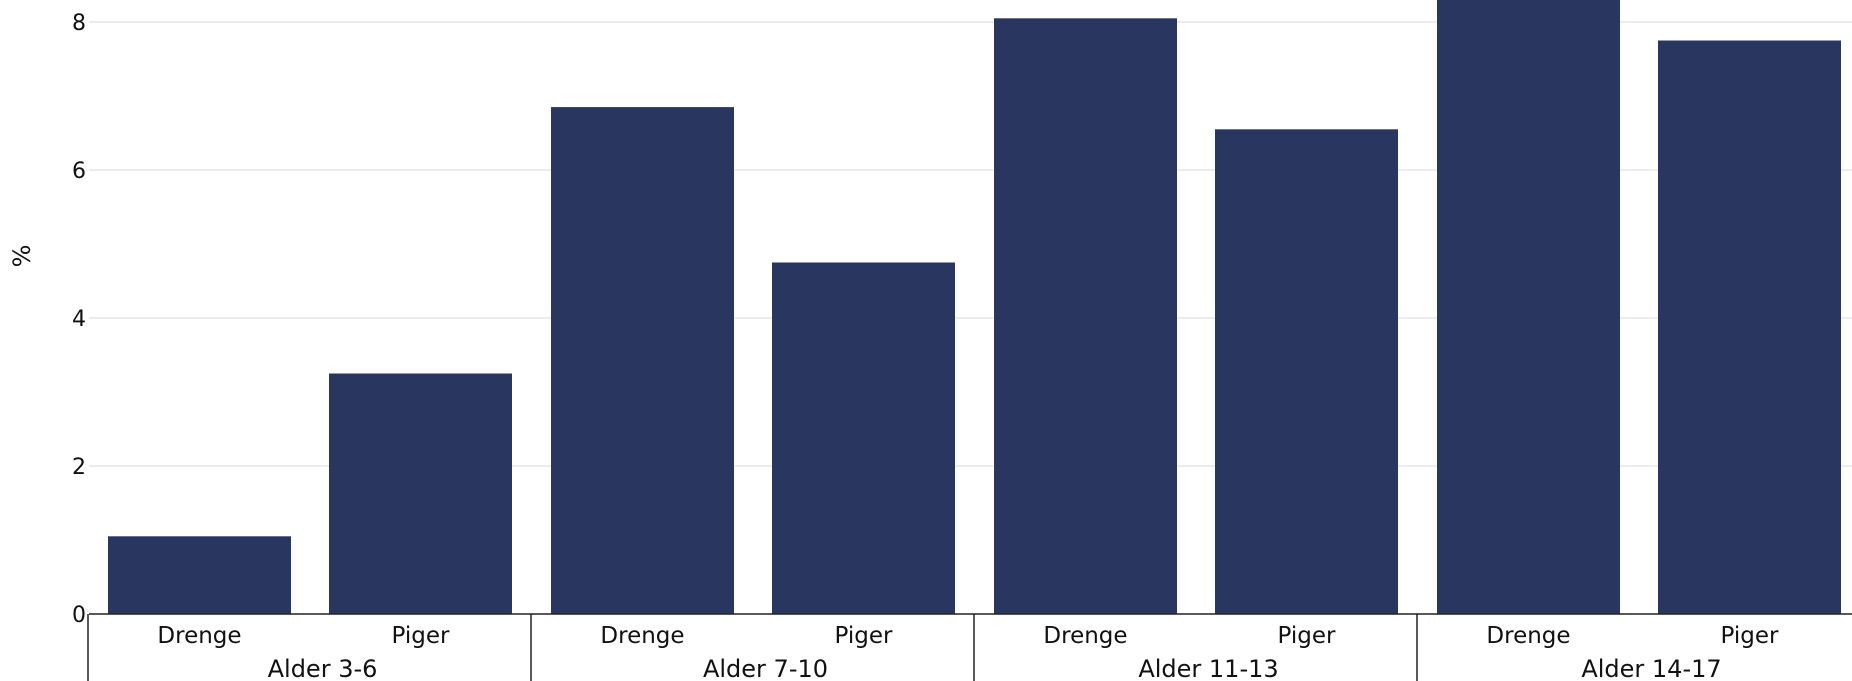  Describe the element at coordinates (323, 668) in the screenshot. I see `x-group-label: Alder 3-6` at that location.